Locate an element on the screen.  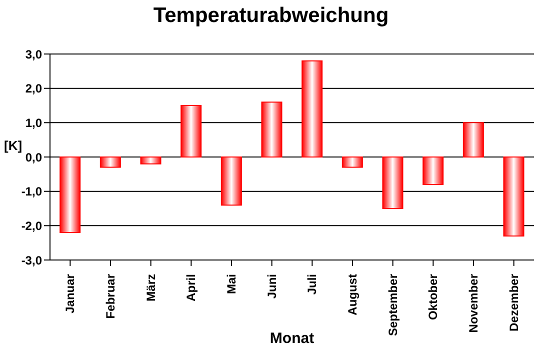
x-tick-label: Juli is located at coordinates (312, 284).